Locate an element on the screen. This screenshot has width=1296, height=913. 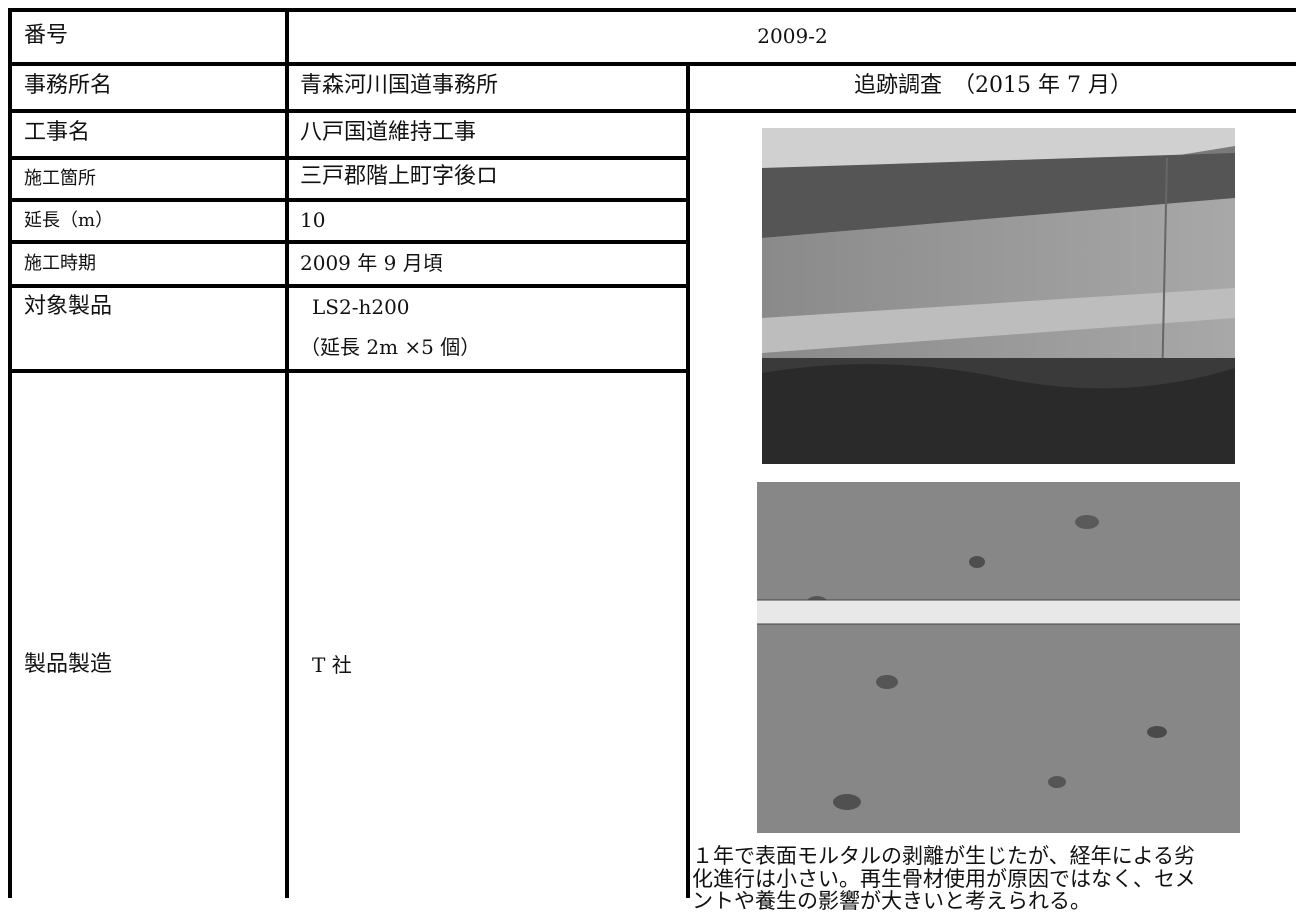
value: 三戸郡階上町字後ロ is located at coordinates (399, 176).